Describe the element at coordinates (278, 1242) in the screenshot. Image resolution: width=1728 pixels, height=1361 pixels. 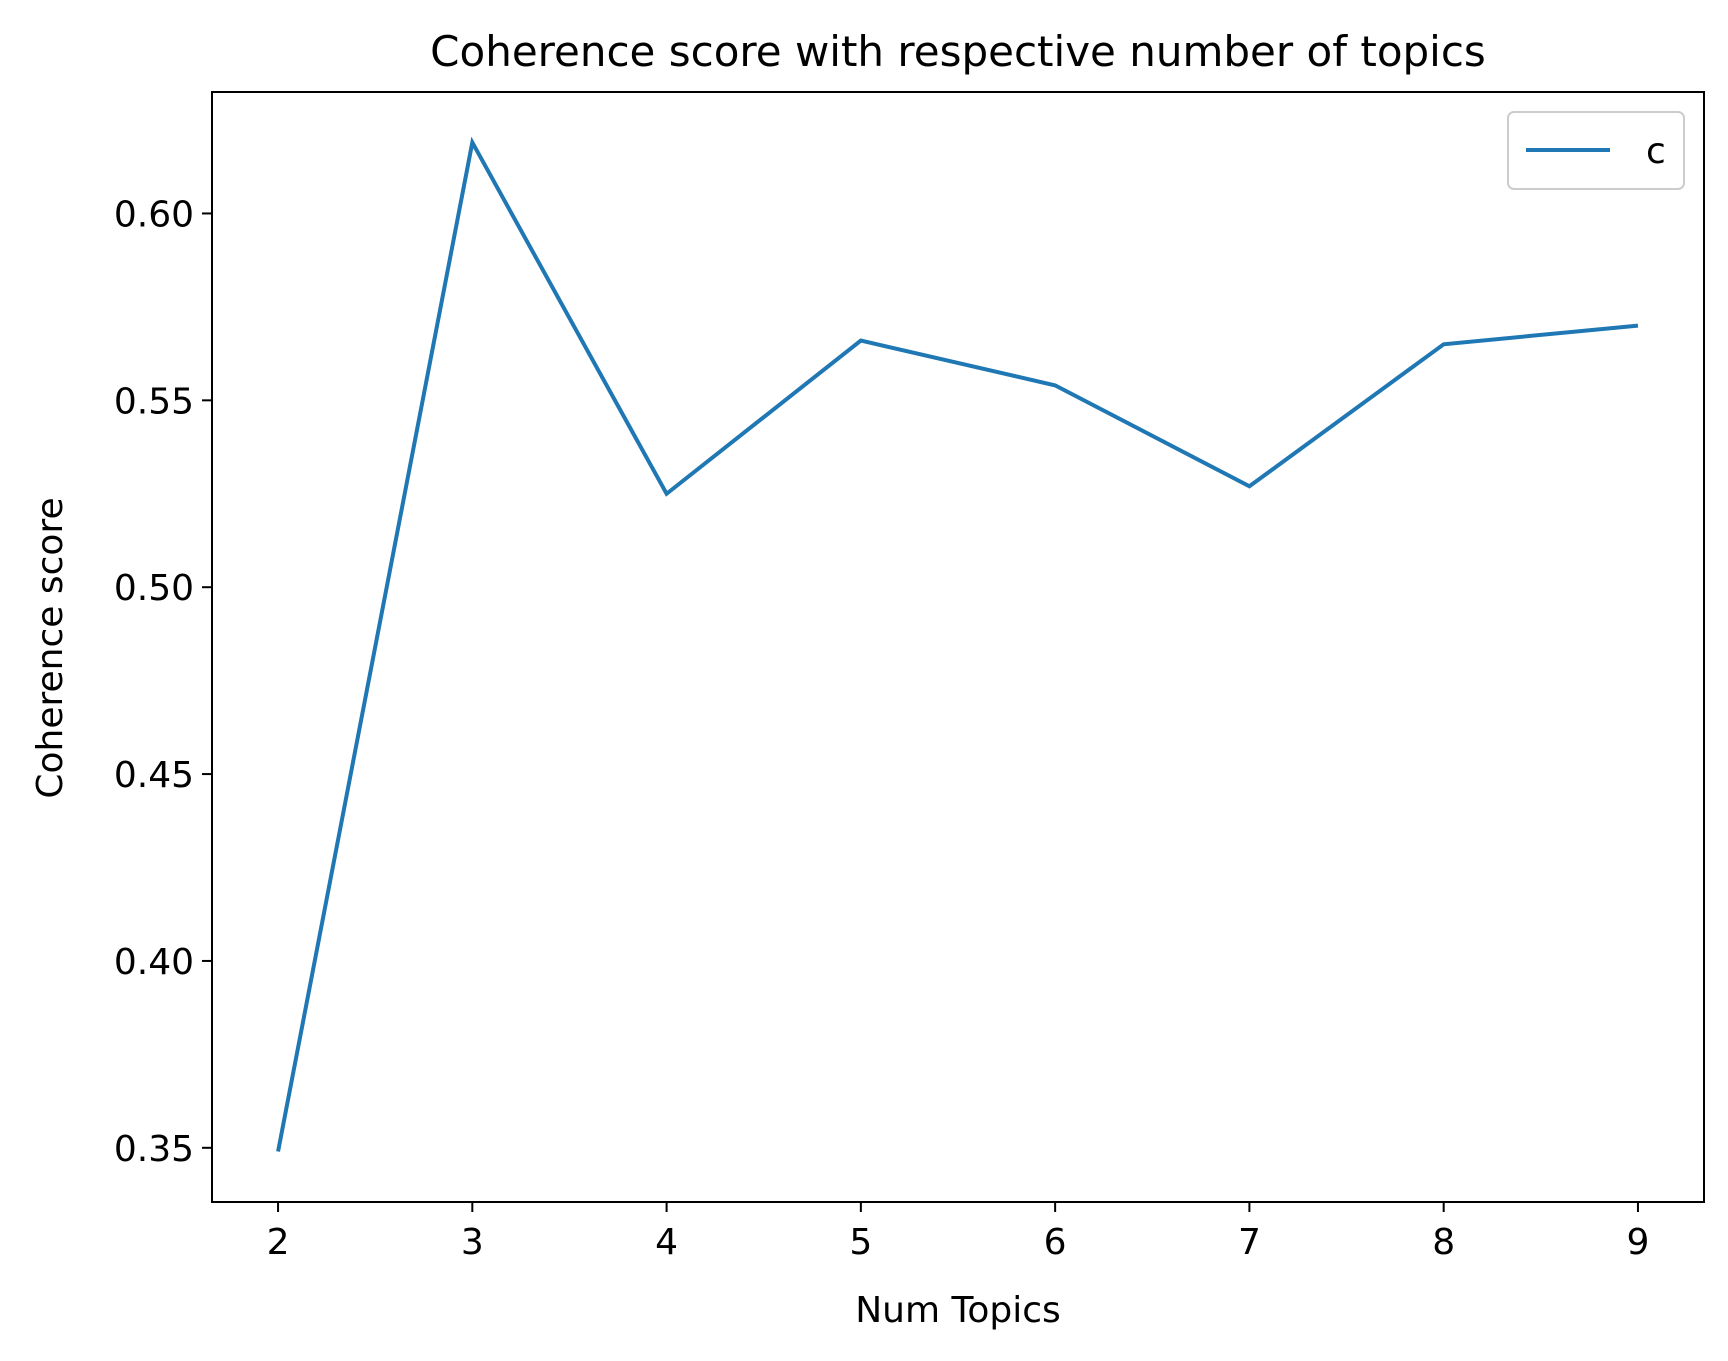
I see `x-tick-label: 2` at that location.